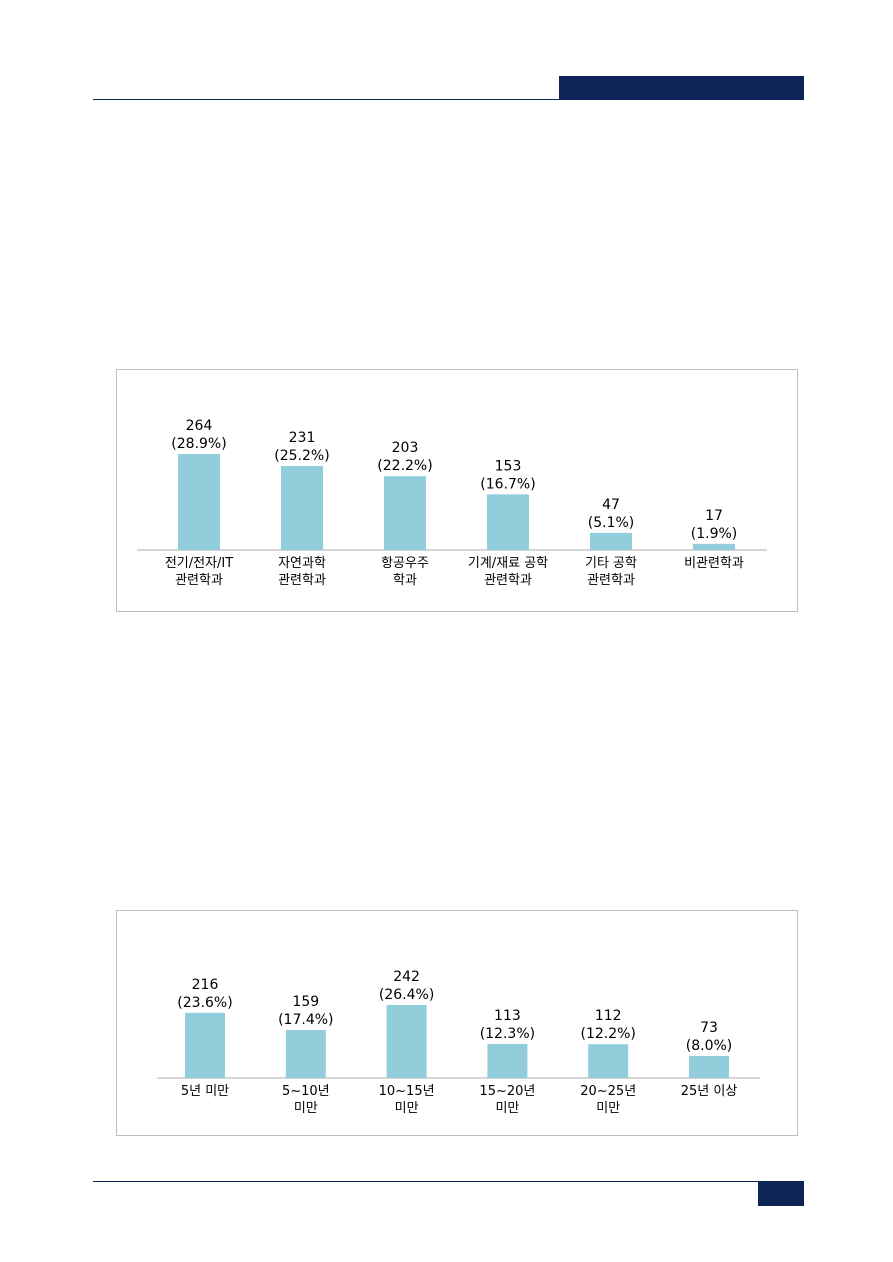 The height and width of the screenshot is (1262, 893). Describe the element at coordinates (611, 505) in the screenshot. I see `data-label-value-4: 47` at that location.